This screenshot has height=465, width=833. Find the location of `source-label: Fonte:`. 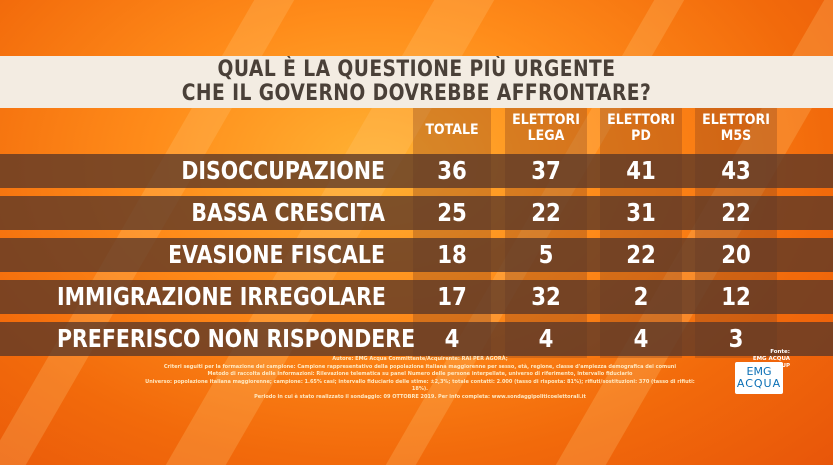

source-label: Fonte: is located at coordinates (780, 352).